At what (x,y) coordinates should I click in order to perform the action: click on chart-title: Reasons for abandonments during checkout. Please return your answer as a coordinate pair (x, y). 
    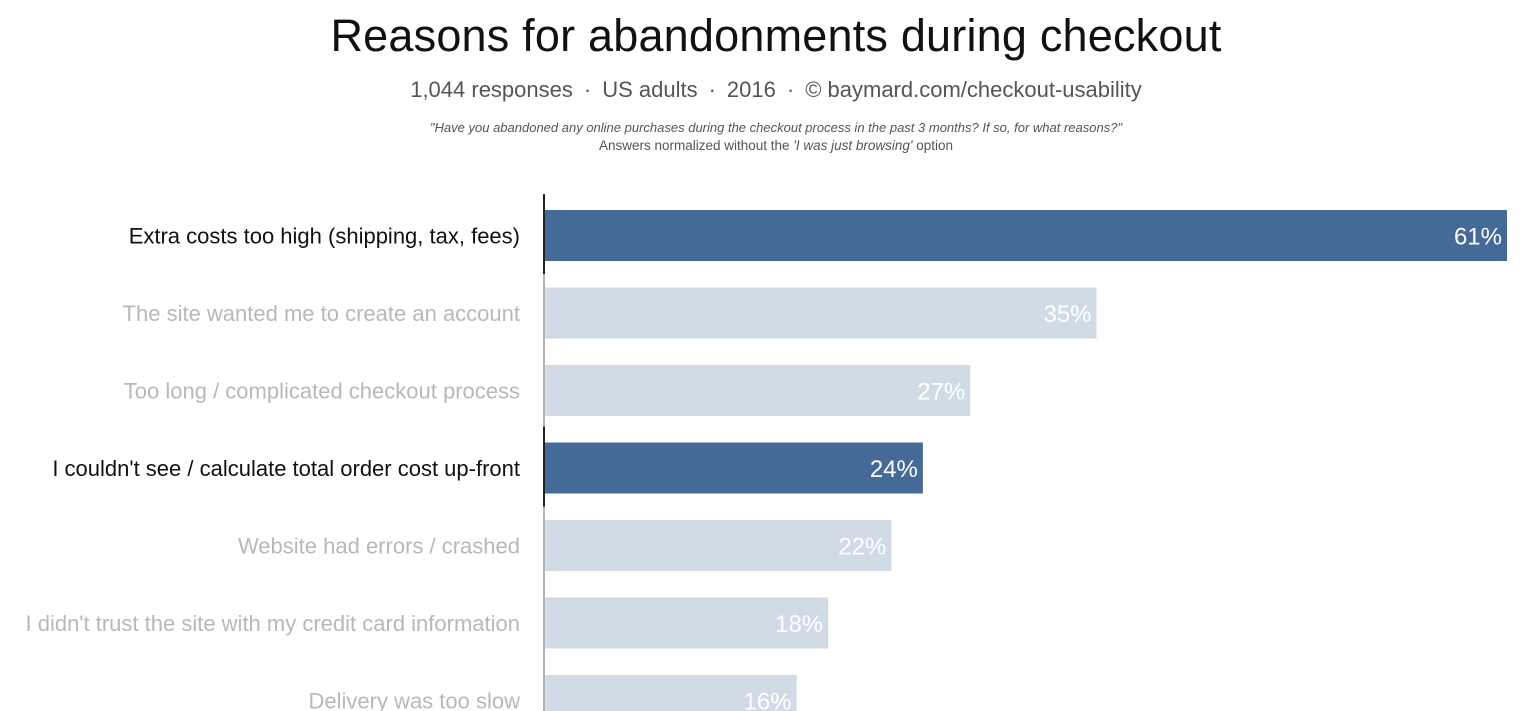
    Looking at the image, I should click on (776, 35).